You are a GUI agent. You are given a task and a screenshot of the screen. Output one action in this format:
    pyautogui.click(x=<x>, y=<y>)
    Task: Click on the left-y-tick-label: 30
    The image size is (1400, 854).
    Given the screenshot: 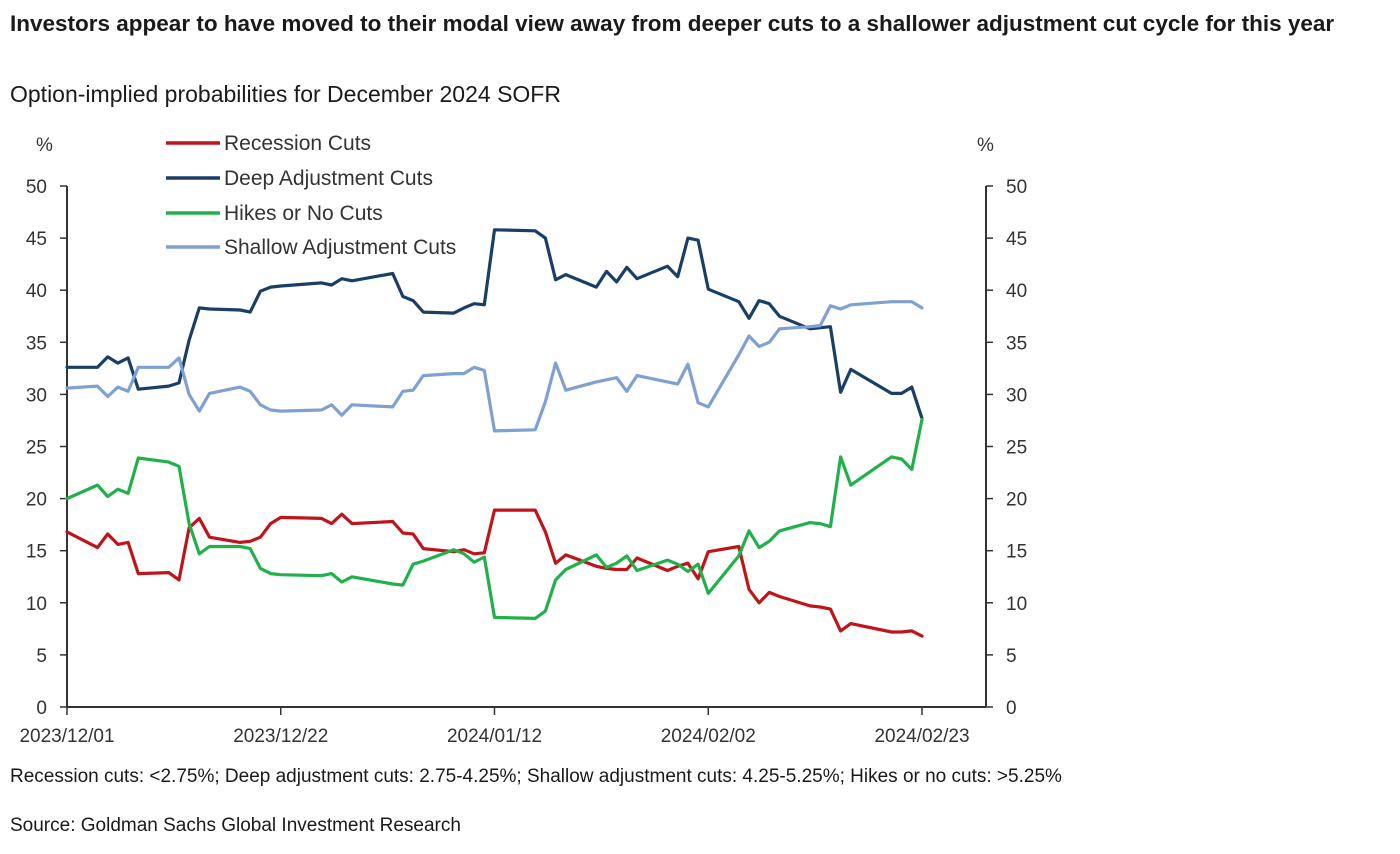 What is the action you would take?
    pyautogui.click(x=36, y=395)
    